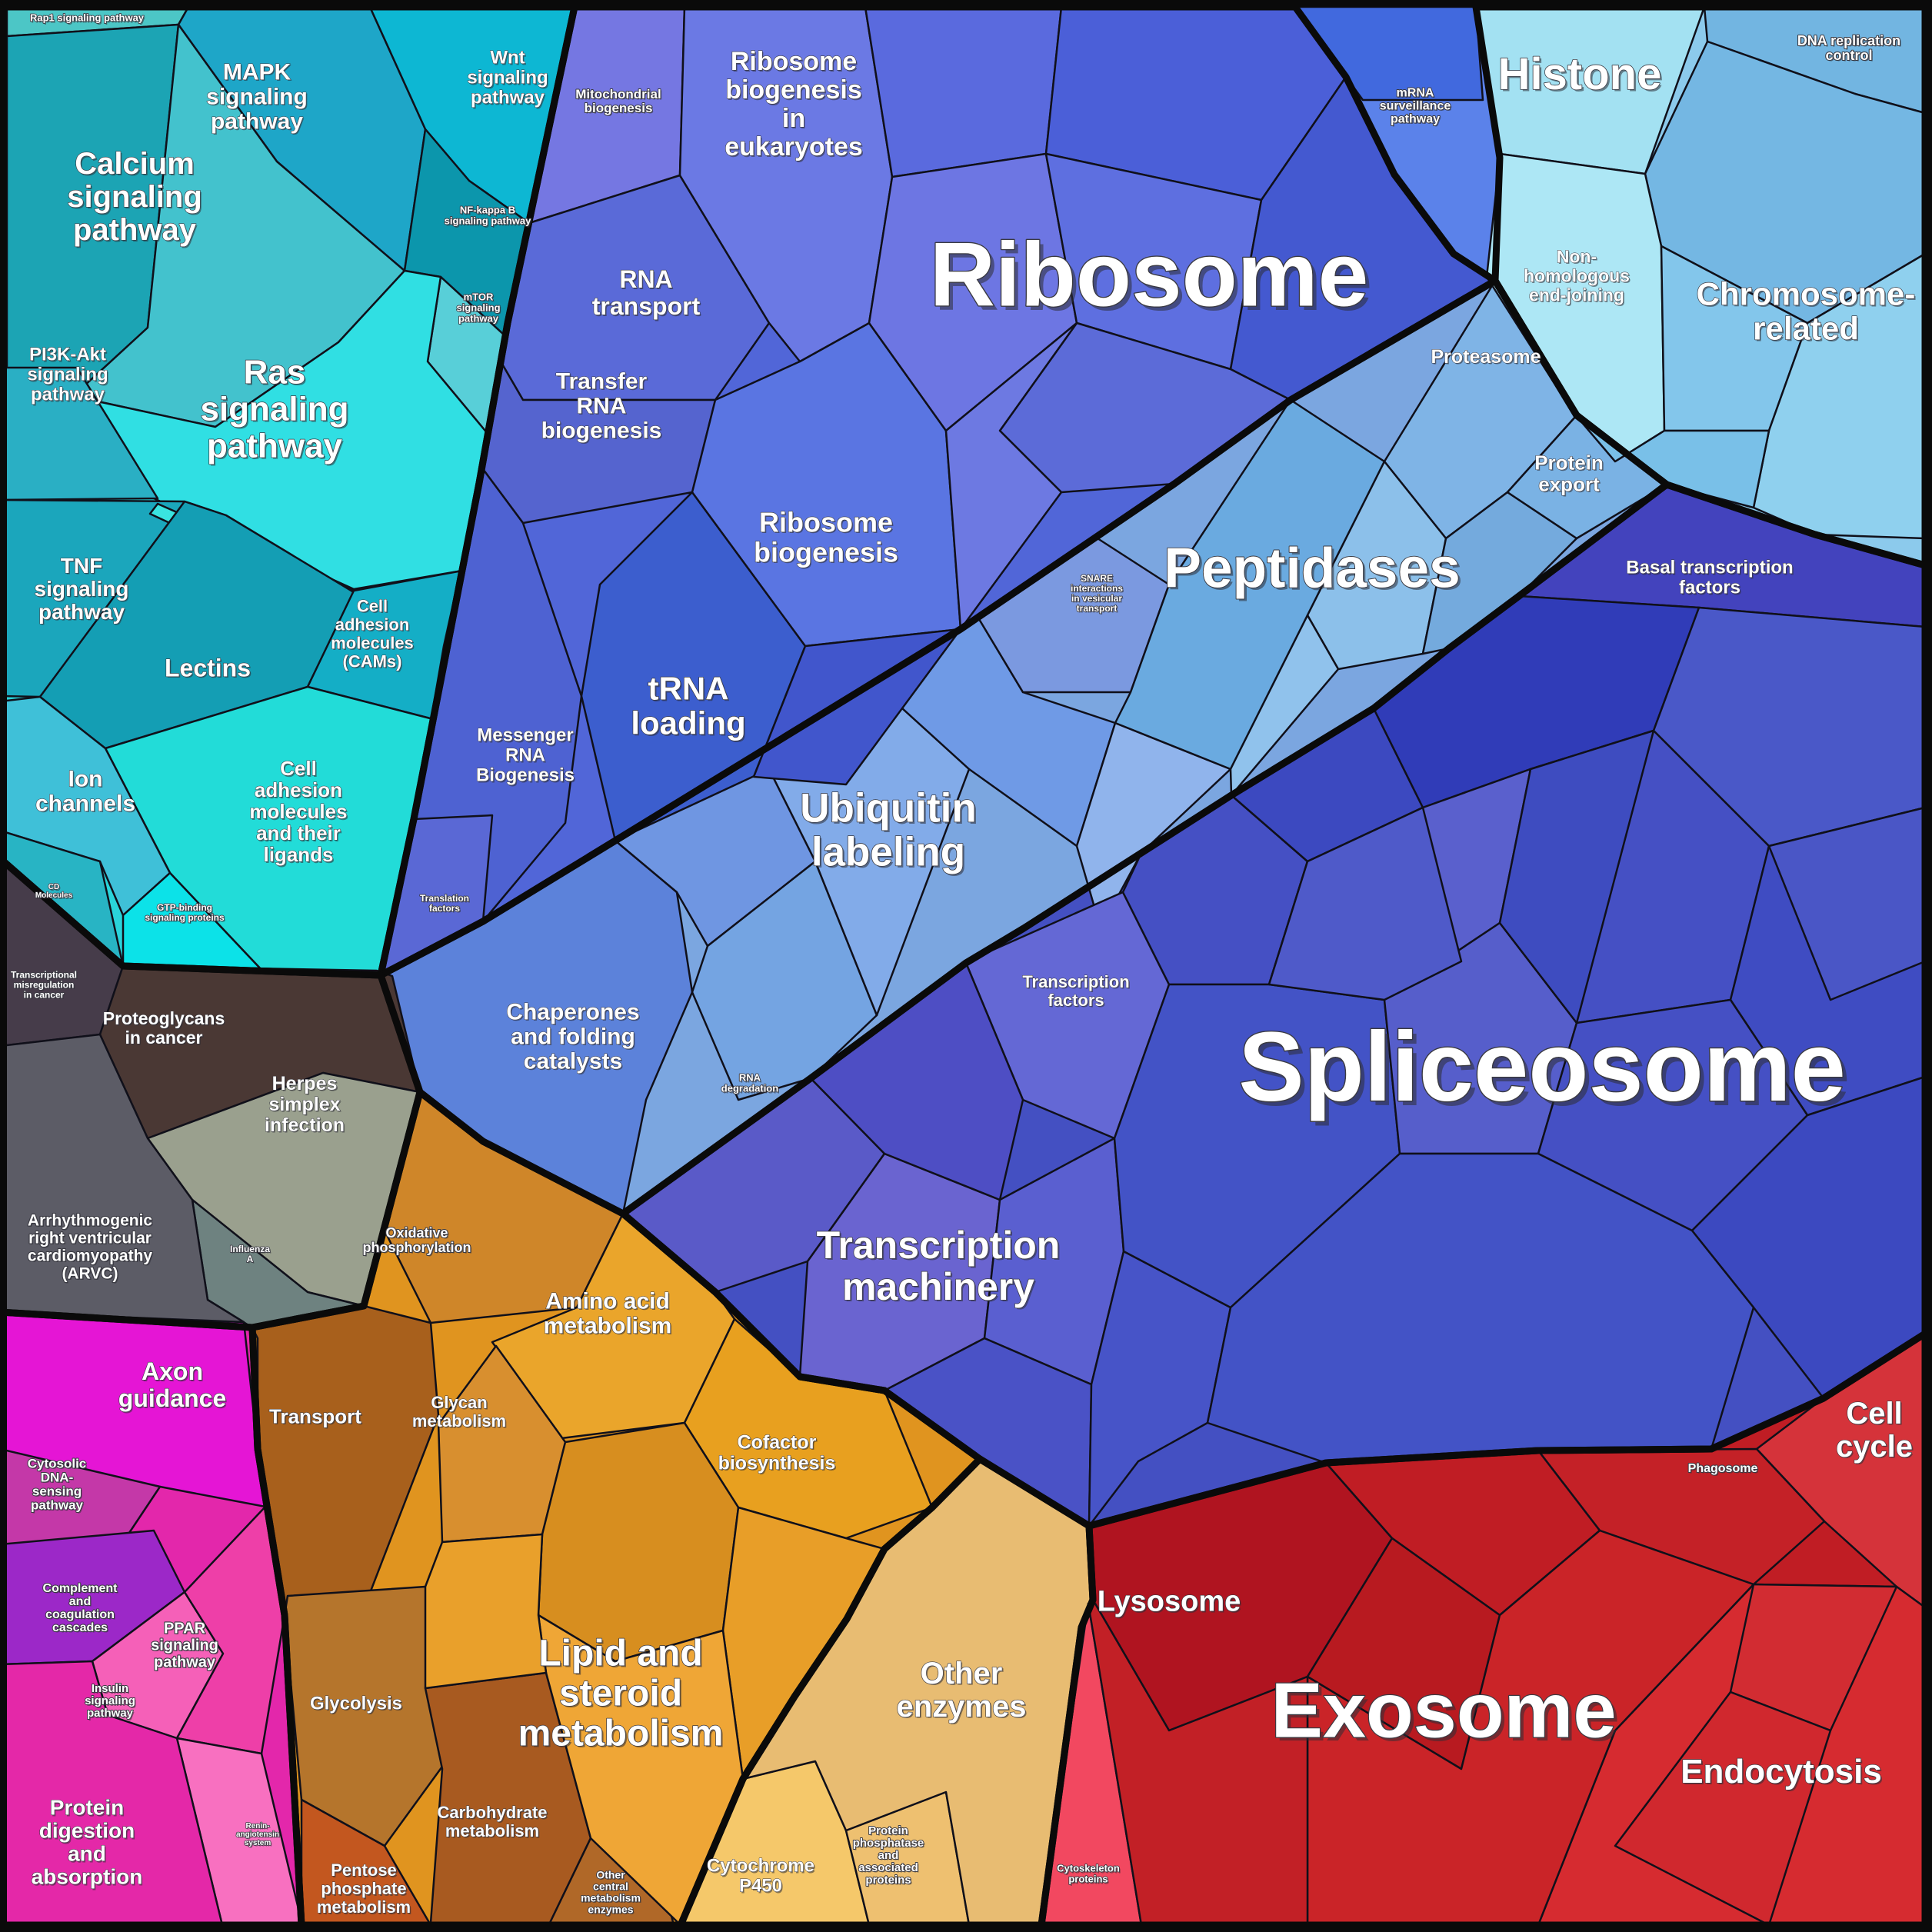  What do you see at coordinates (208, 668) in the screenshot?
I see `svg-text: Lectins` at bounding box center [208, 668].